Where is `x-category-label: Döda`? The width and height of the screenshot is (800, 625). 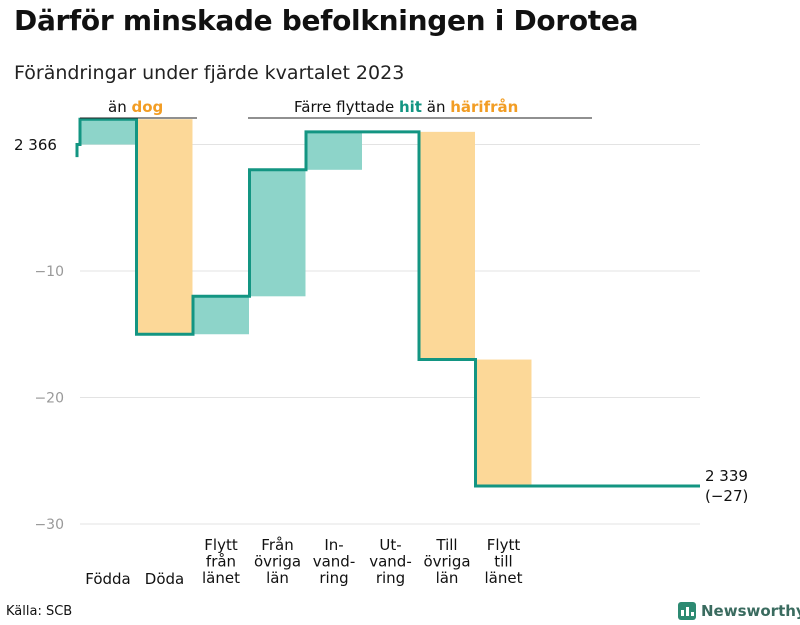
x-category-label: Döda is located at coordinates (164, 579).